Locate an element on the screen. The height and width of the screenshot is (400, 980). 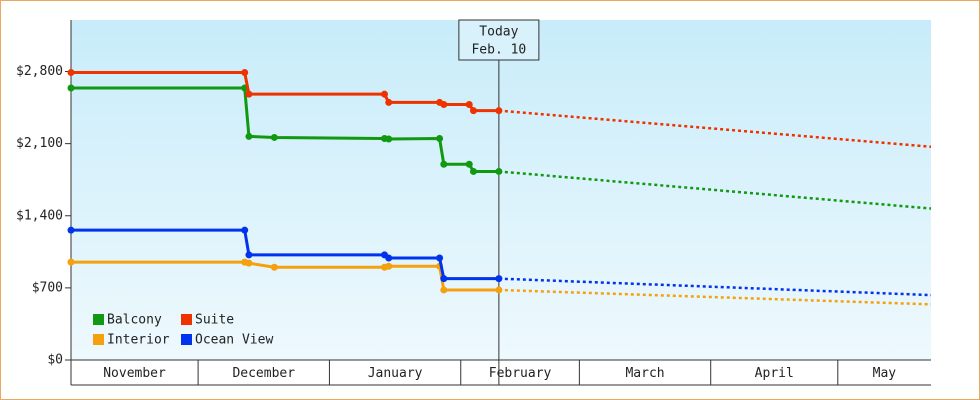
y-tick-label: $2,100 is located at coordinates (39, 143).